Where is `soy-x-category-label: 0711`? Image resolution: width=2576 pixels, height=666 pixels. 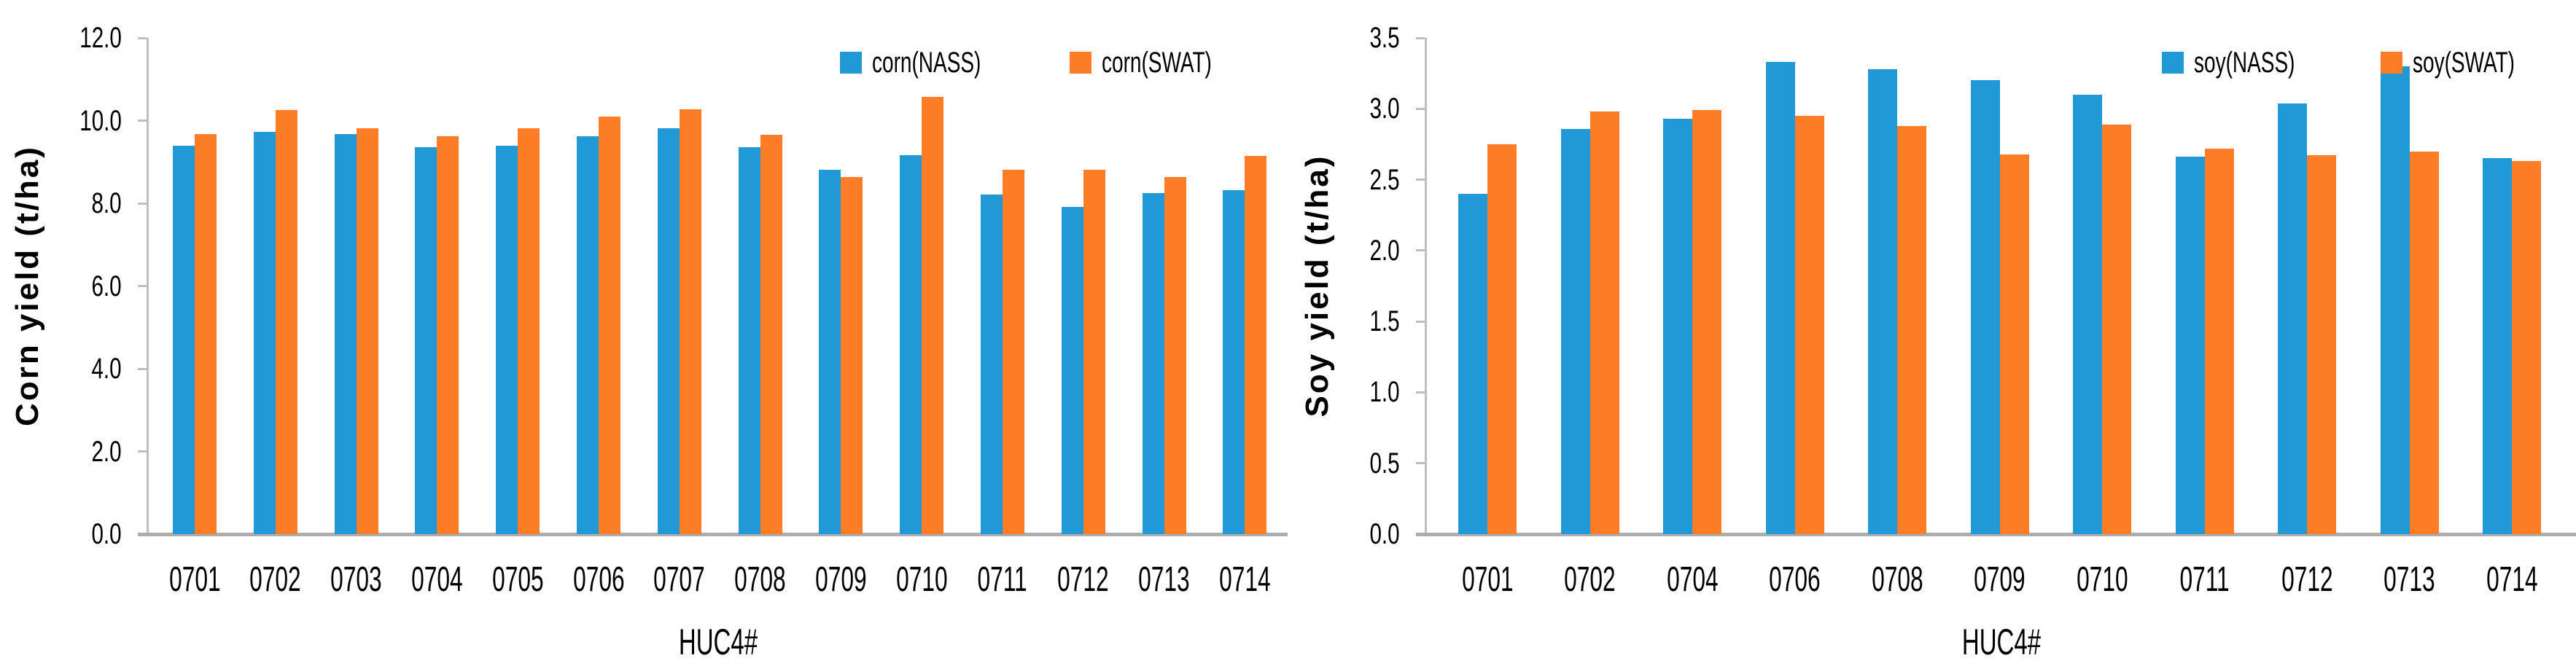
soy-x-category-label: 0711 is located at coordinates (2205, 580).